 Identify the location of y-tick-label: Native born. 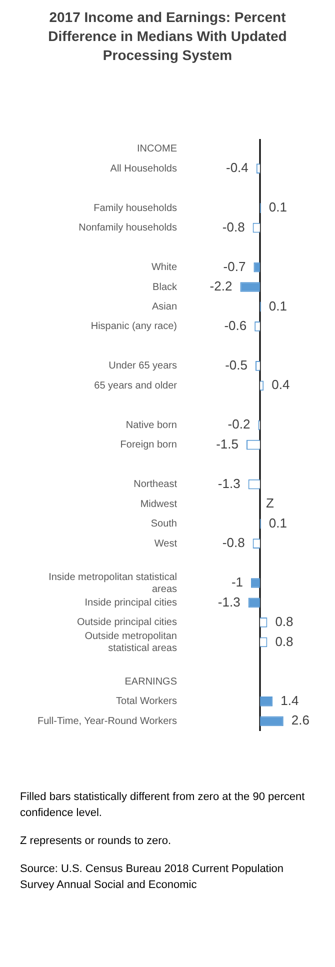
(151, 425).